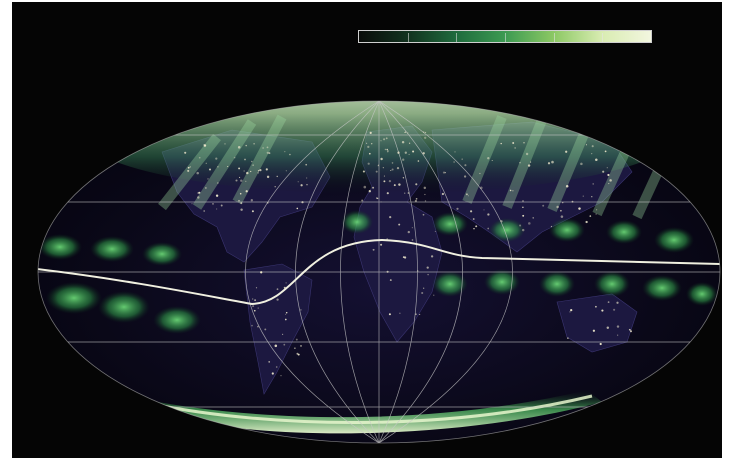  Describe the element at coordinates (505, 36) in the screenshot. I see `colorbar` at that location.